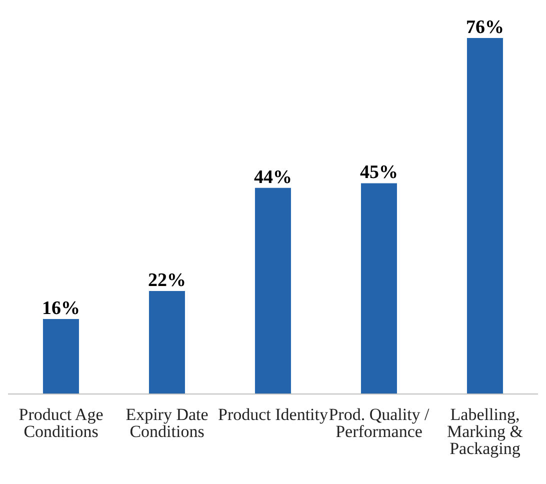  Describe the element at coordinates (379, 173) in the screenshot. I see `data-label: 45%` at that location.